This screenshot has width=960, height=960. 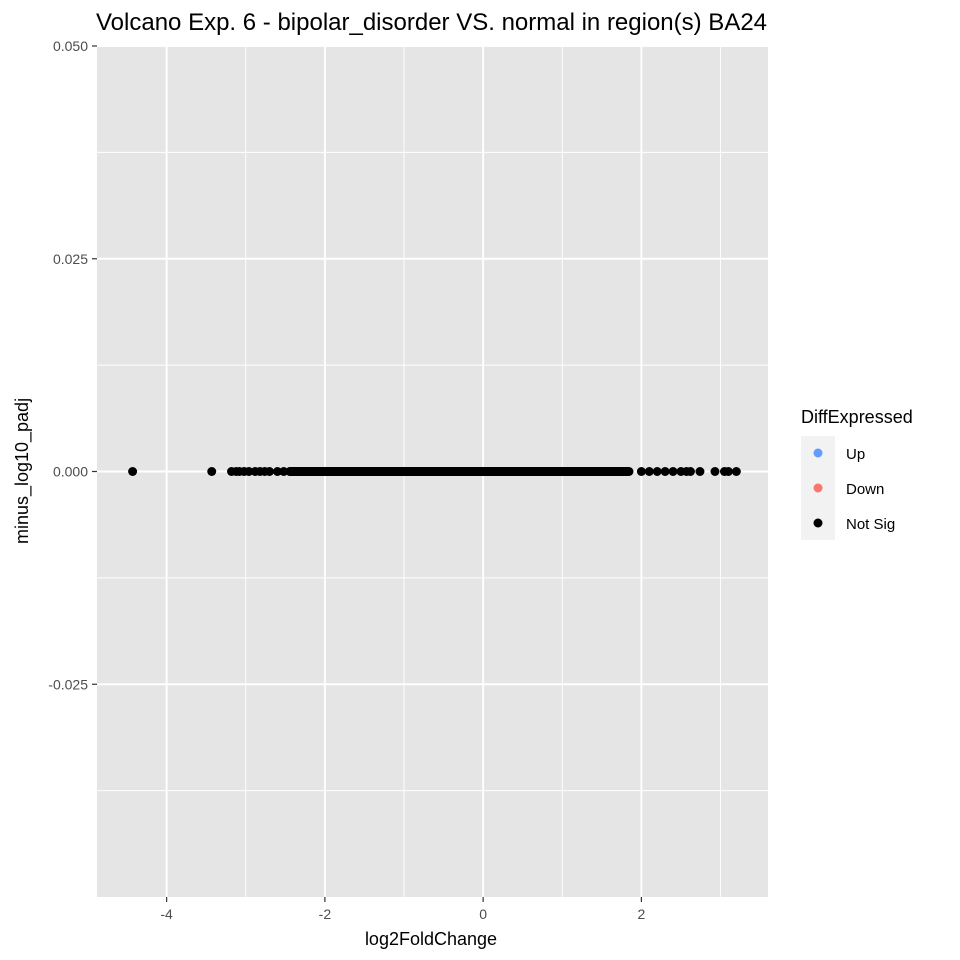 What do you see at coordinates (483, 914) in the screenshot?
I see `x-tick-label: 0` at bounding box center [483, 914].